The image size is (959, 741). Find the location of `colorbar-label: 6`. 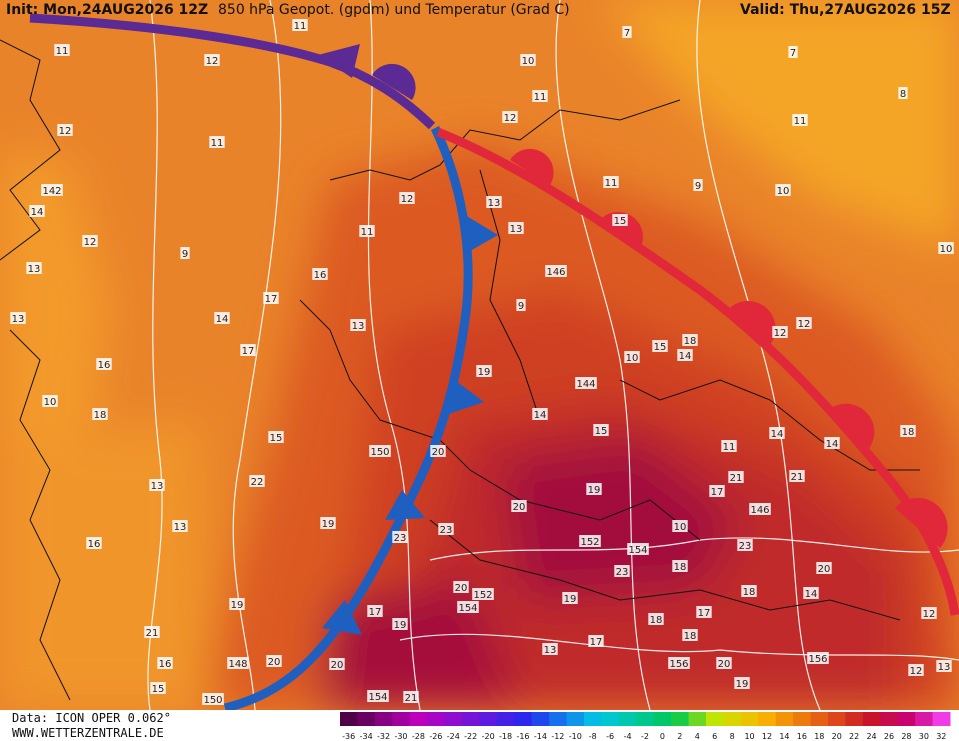

colorbar-label: 6 is located at coordinates (714, 736).